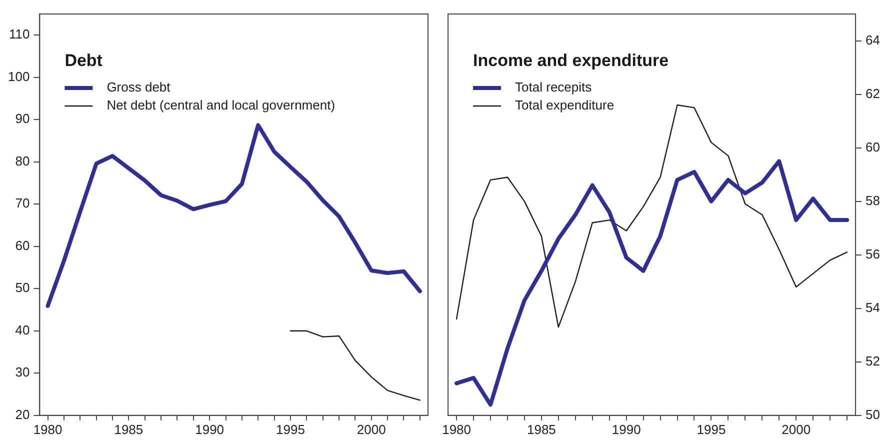 The width and height of the screenshot is (888, 442). Describe the element at coordinates (873, 307) in the screenshot. I see `y2-tick-label: 54` at that location.